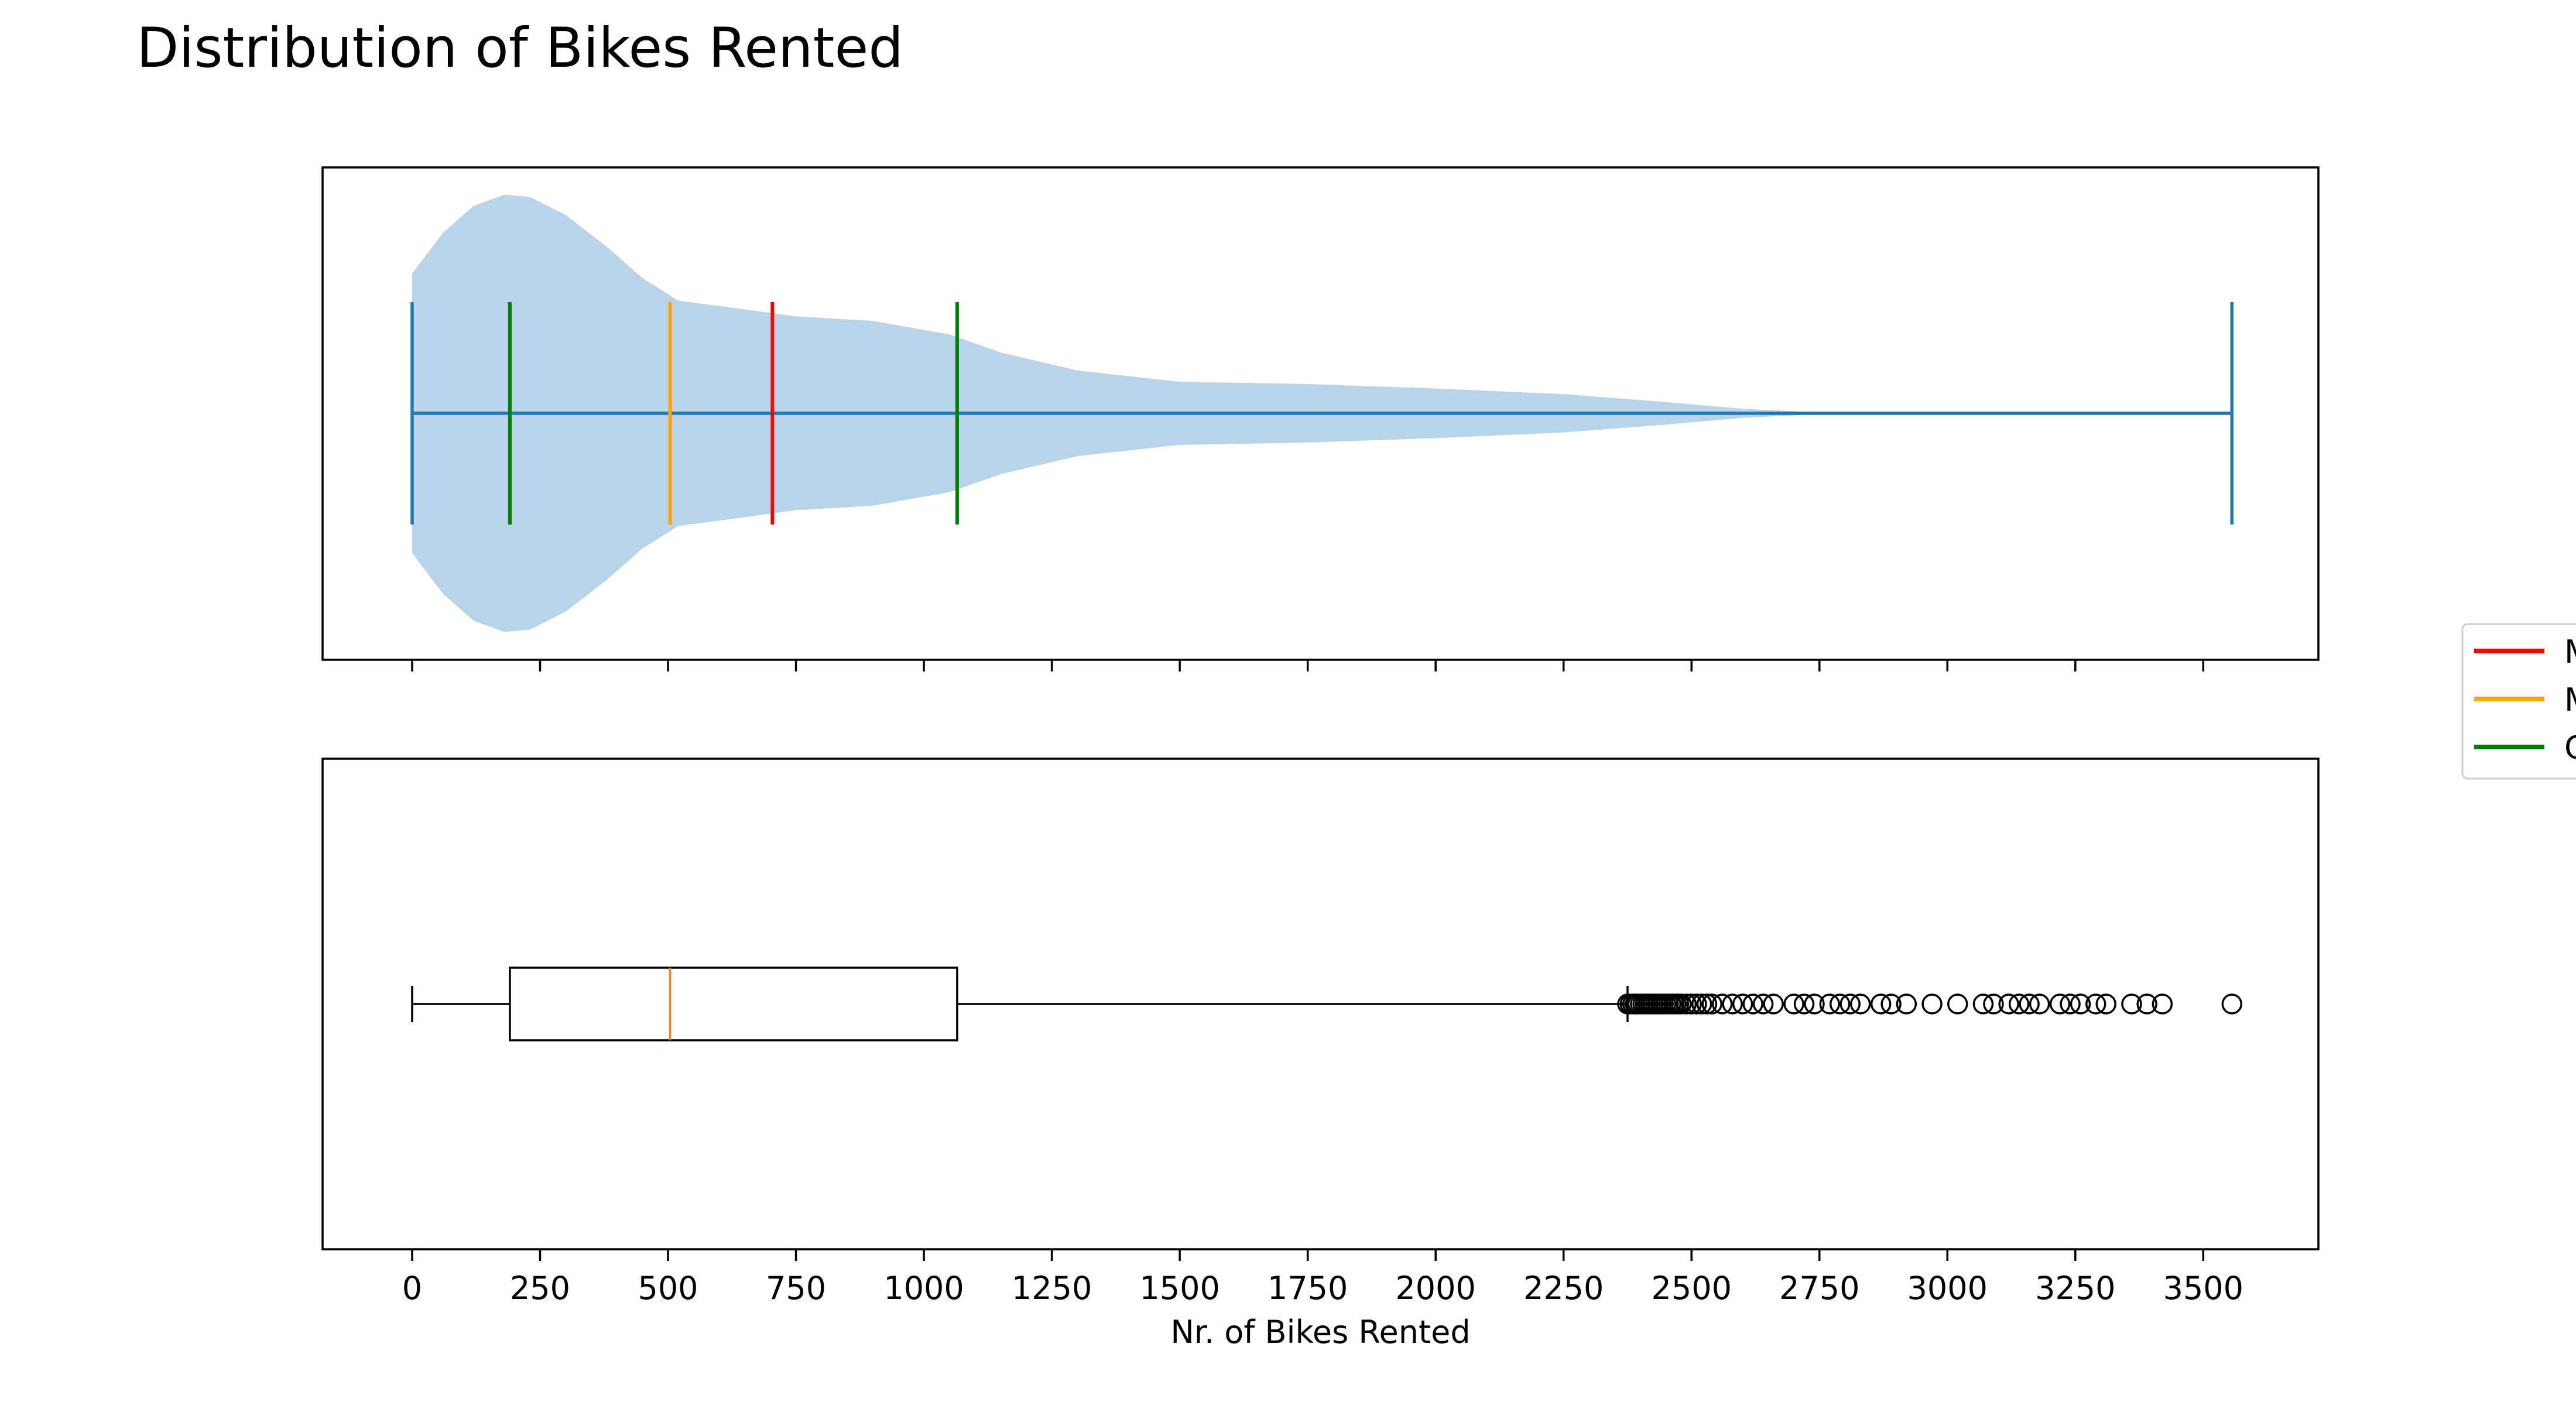 The height and width of the screenshot is (1405, 2576). What do you see at coordinates (2203, 1288) in the screenshot?
I see `x-tick-label: 3500` at bounding box center [2203, 1288].